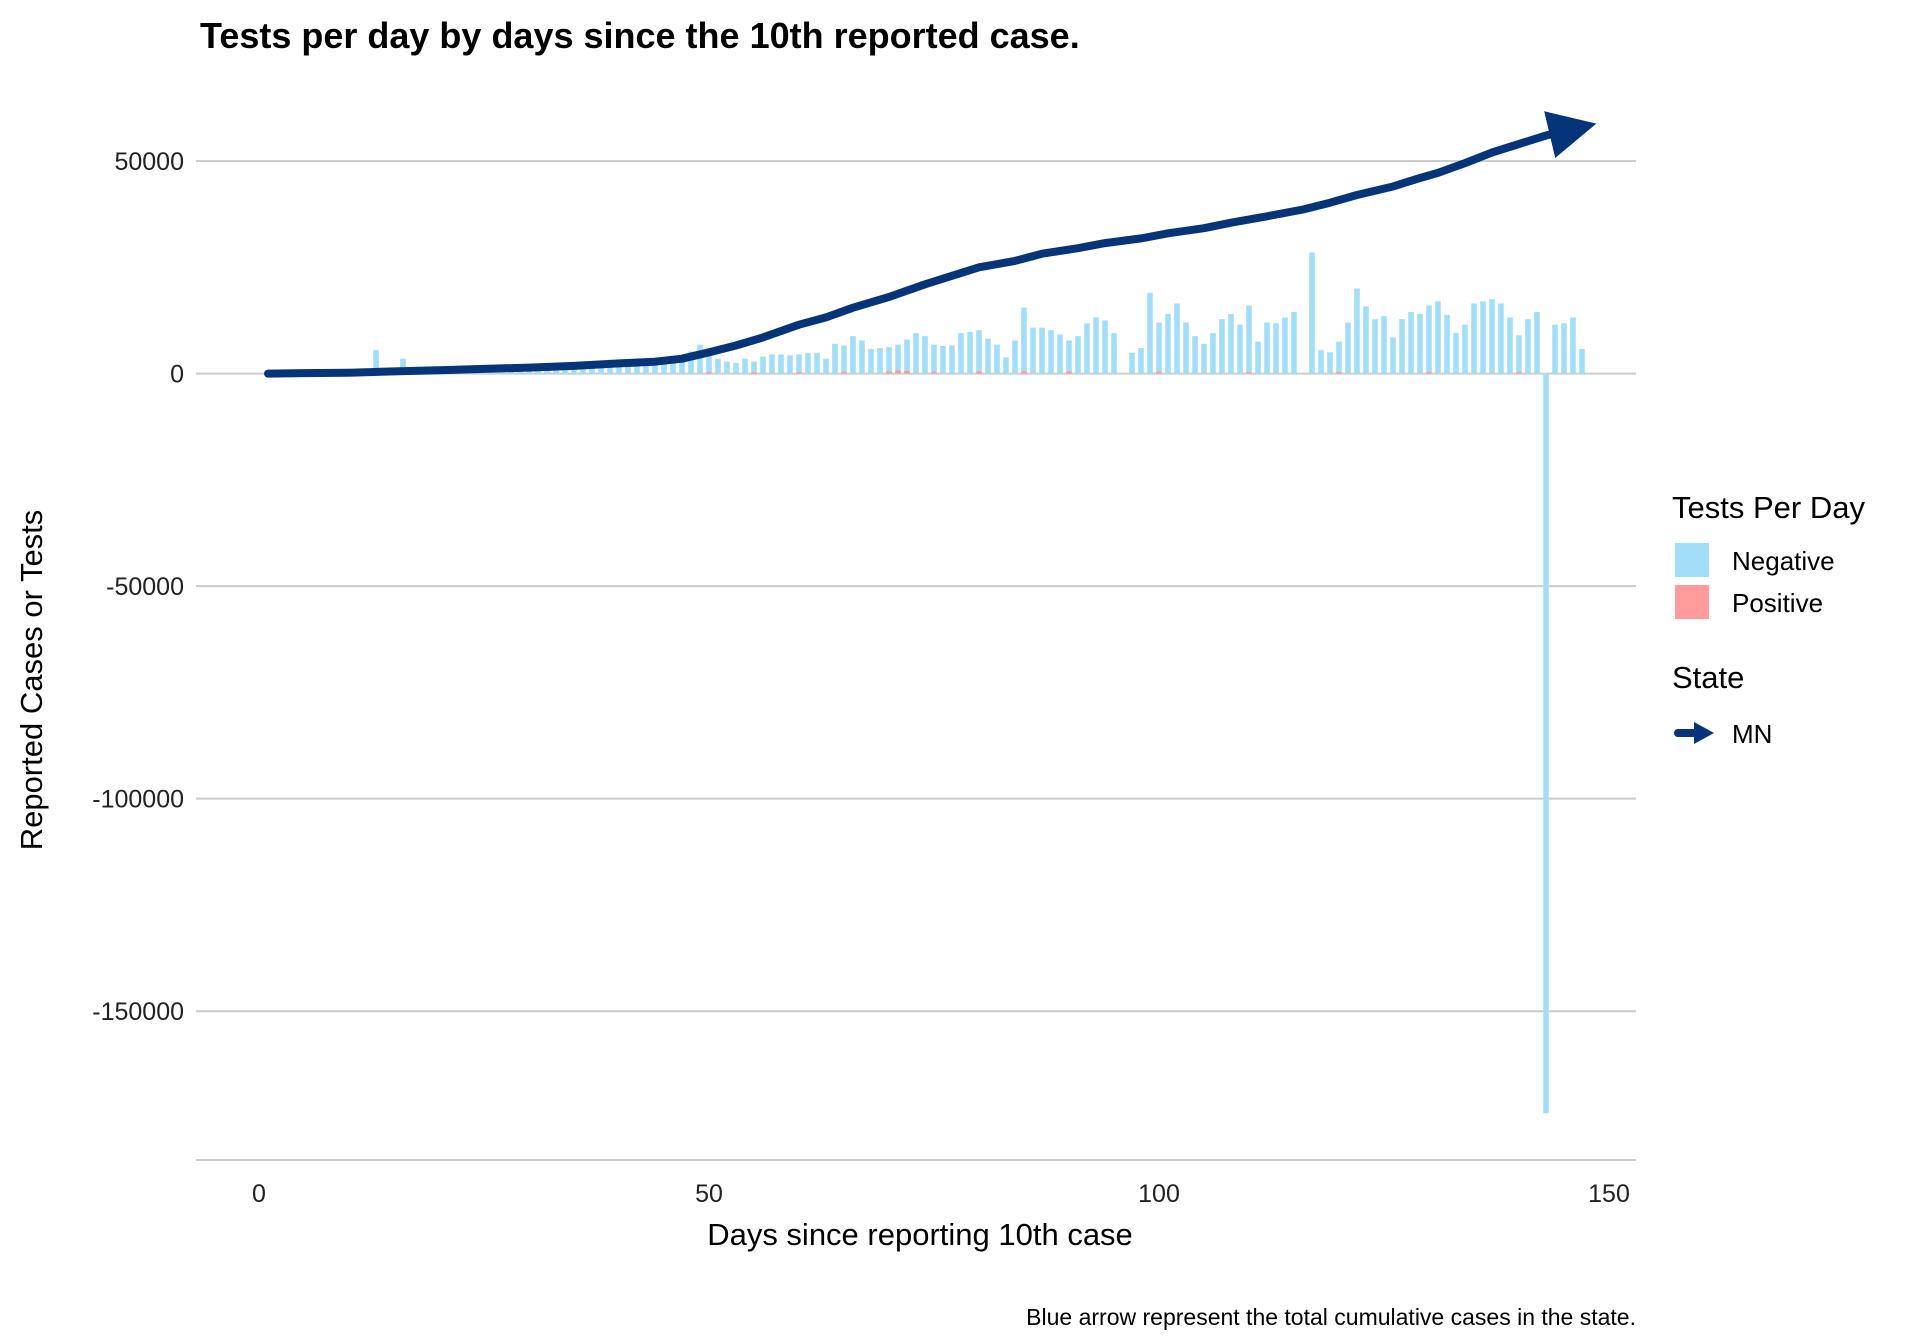 The height and width of the screenshot is (1344, 1920). Describe the element at coordinates (941, 1194) in the screenshot. I see `x-axis-ticks: 0 50 100 150` at that location.